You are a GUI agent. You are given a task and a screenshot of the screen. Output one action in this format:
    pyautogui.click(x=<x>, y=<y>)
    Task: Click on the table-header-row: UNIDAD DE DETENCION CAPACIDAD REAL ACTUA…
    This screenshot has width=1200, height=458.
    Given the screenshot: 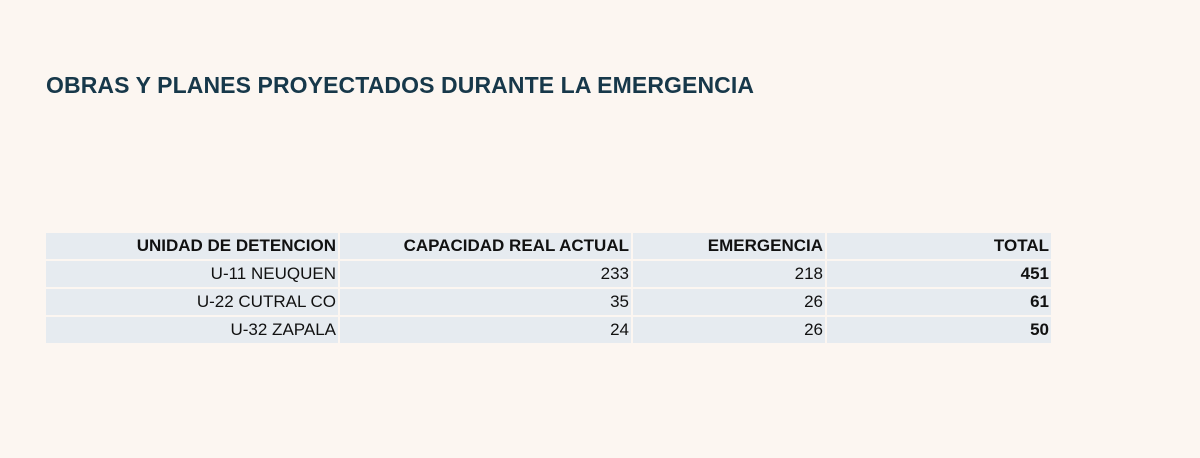 What is the action you would take?
    pyautogui.click(x=548, y=246)
    